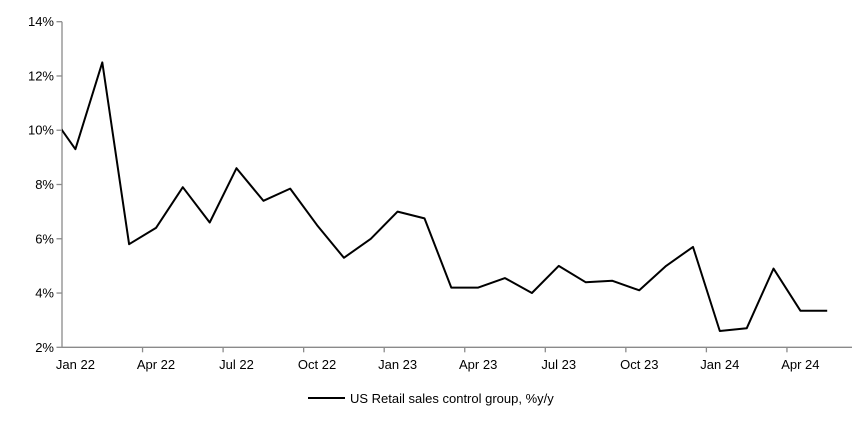  What do you see at coordinates (452, 398) in the screenshot?
I see `legend-label: US Retail sales control group, %y/y` at bounding box center [452, 398].